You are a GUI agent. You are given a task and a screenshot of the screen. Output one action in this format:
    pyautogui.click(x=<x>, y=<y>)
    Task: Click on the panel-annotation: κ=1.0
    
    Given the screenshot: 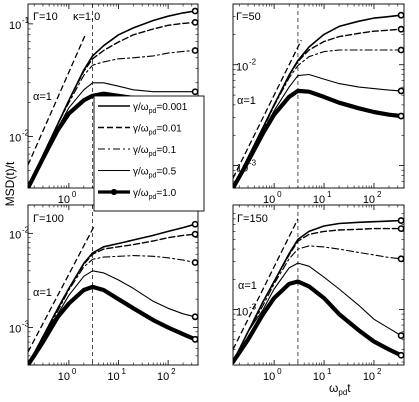 What is the action you would take?
    pyautogui.click(x=86, y=17)
    